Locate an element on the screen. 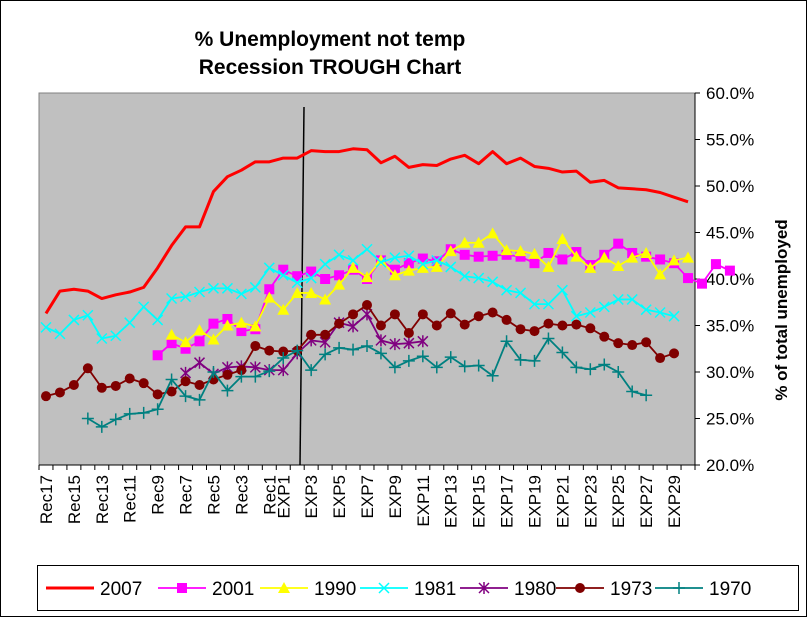 This screenshot has width=807, height=617. series-1981 is located at coordinates (360, 294).